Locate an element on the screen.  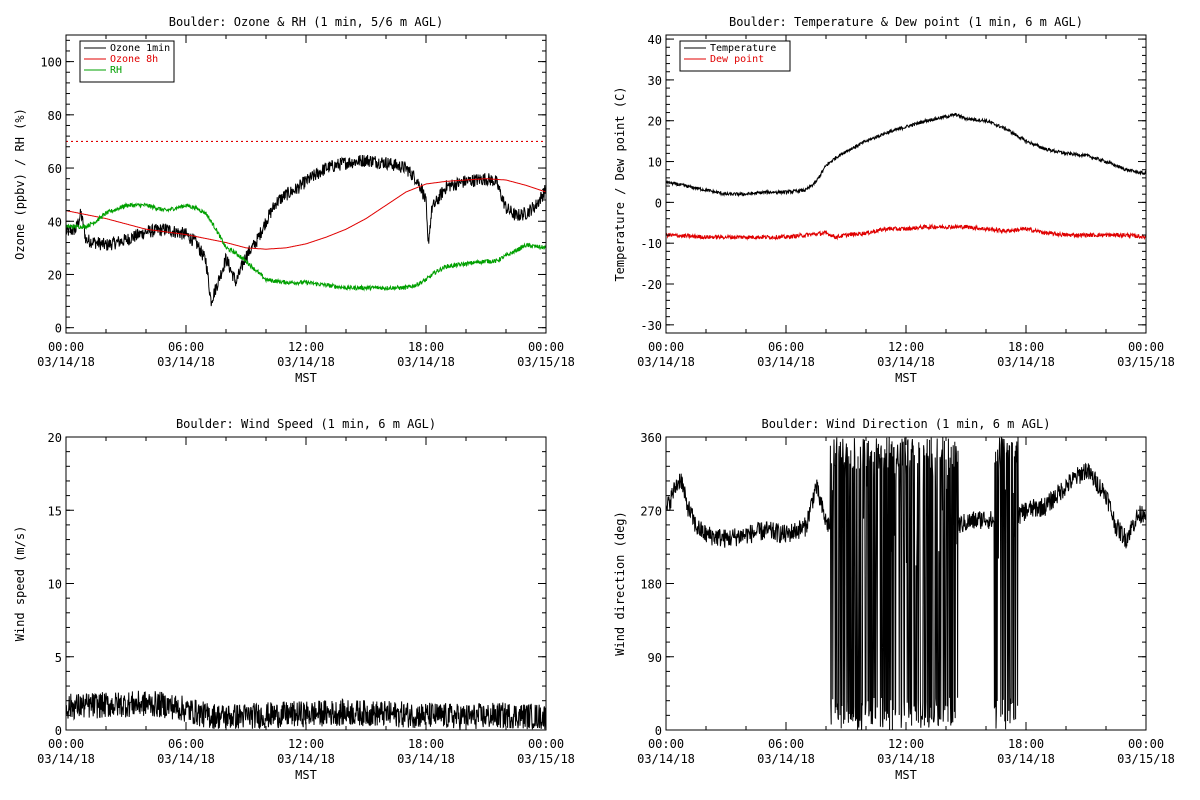
y-tick-label: 100 is located at coordinates (51, 63).